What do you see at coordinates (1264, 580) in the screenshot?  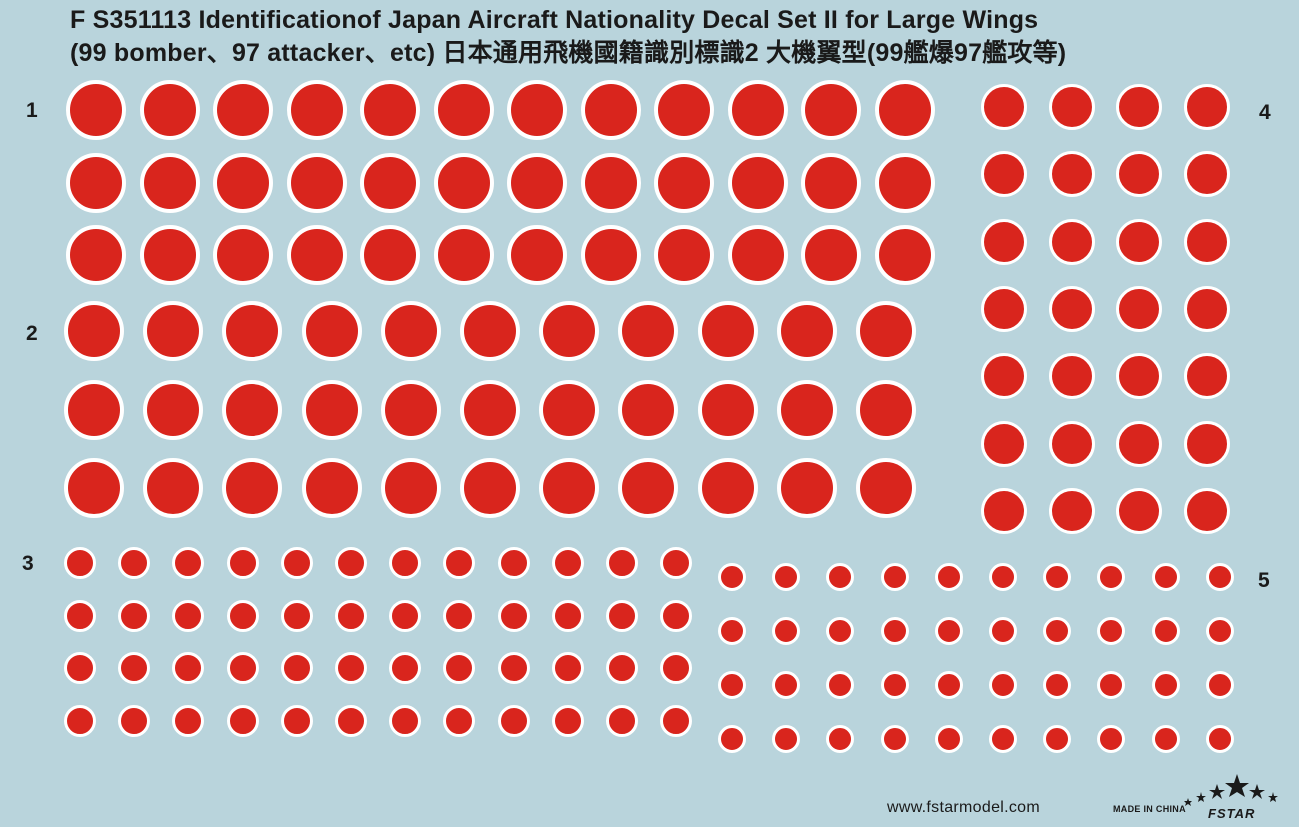 I see `set-label-5: 5` at bounding box center [1264, 580].